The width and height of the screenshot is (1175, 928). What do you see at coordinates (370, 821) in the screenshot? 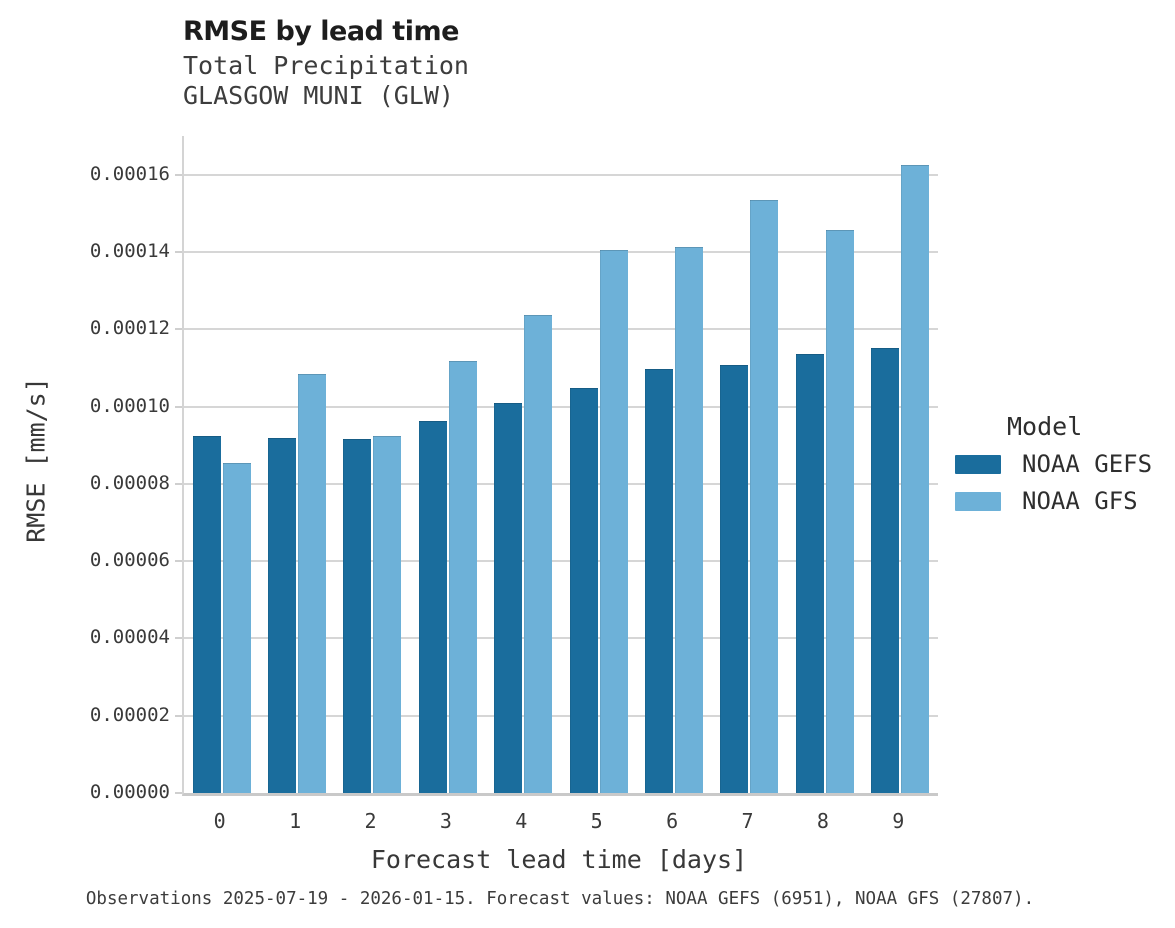
I see `x-tick-label-2: 2` at bounding box center [370, 821].